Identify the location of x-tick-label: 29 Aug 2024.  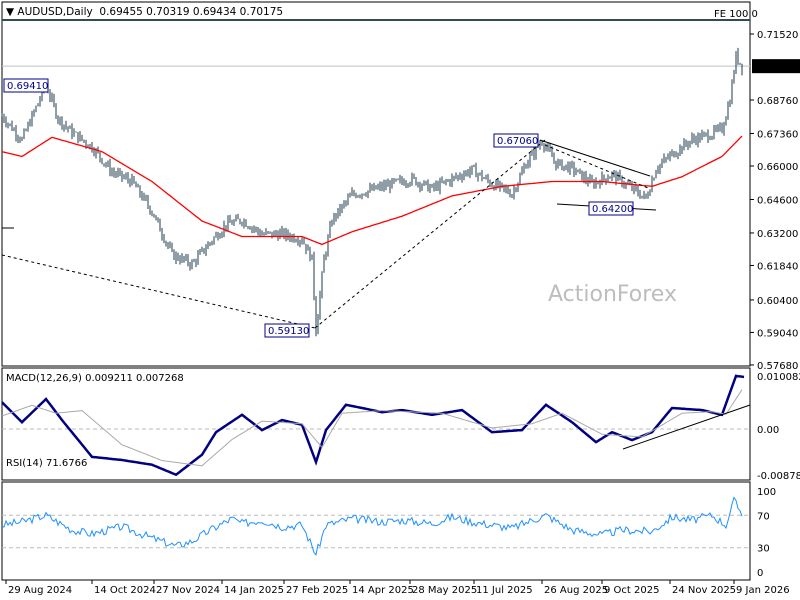
(40, 590).